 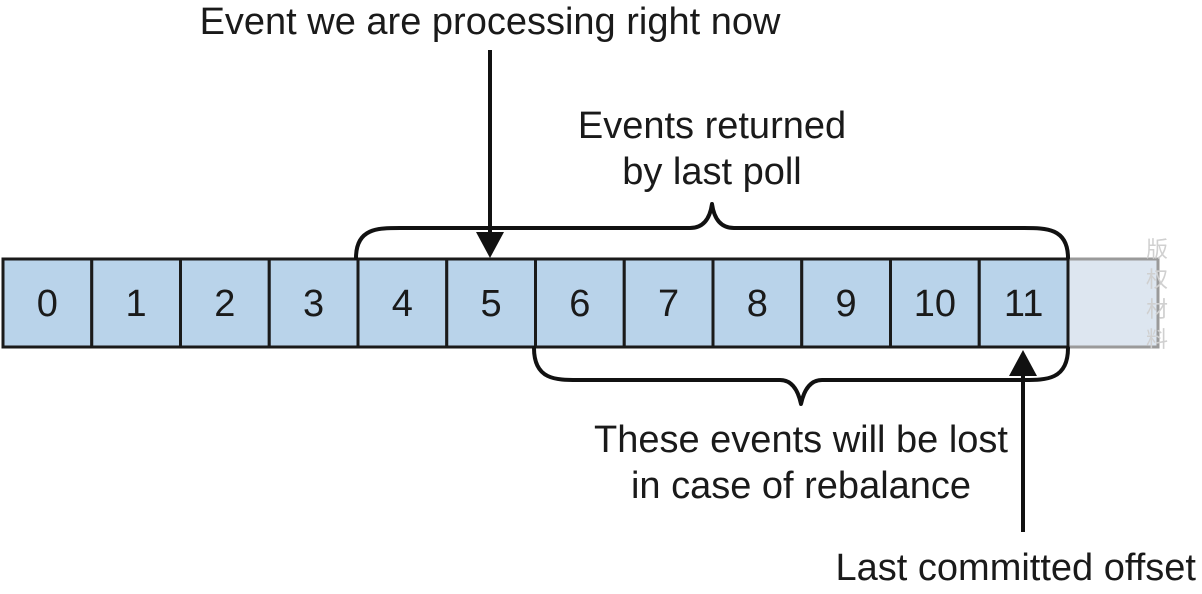 I want to click on watermark-char: 料, so click(x=1157, y=340).